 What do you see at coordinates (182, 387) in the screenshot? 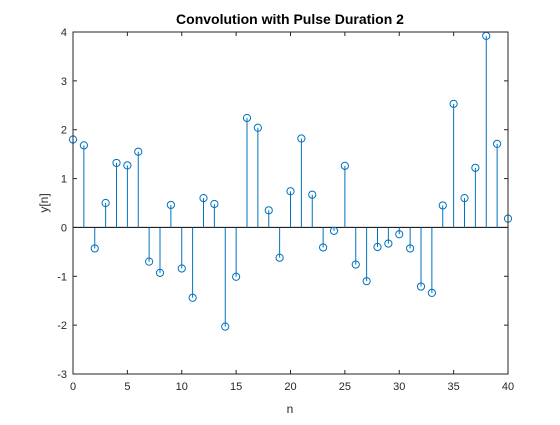
I see `x-tick-label: 10` at bounding box center [182, 387].